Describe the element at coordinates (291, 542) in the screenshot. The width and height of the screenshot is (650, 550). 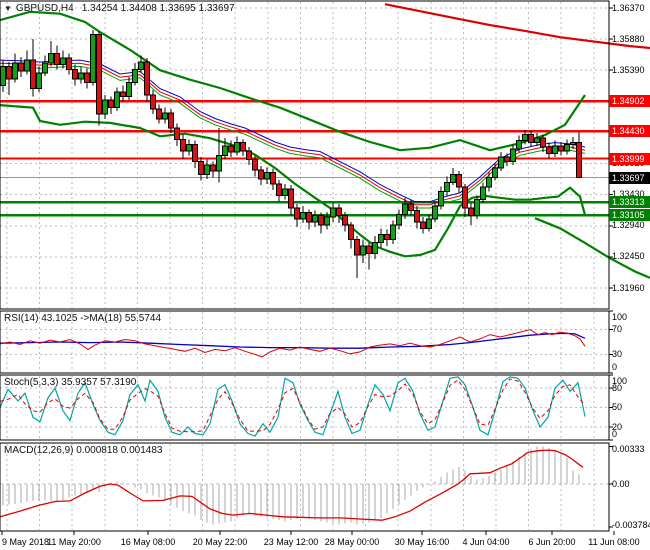
I see `time-axis-label: 23 May 12:00` at that location.